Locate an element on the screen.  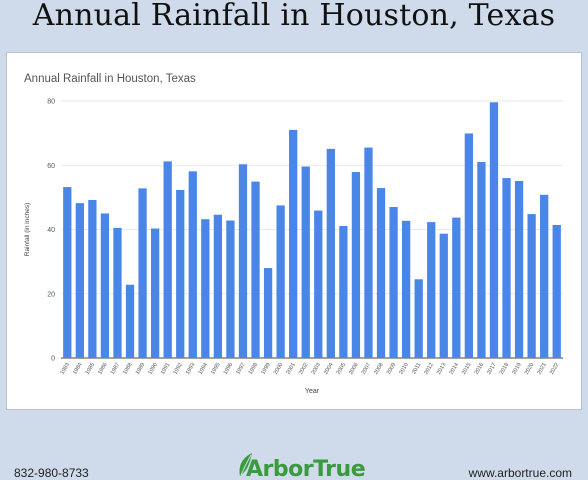
x-tick-label: 1995 is located at coordinates (215, 369).